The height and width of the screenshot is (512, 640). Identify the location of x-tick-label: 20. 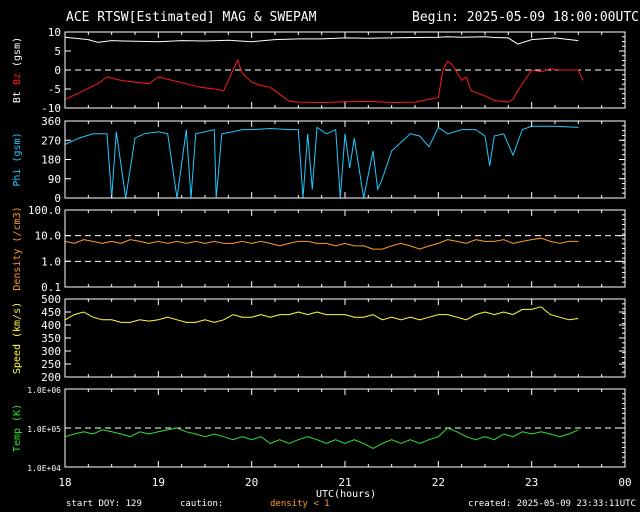
(251, 482).